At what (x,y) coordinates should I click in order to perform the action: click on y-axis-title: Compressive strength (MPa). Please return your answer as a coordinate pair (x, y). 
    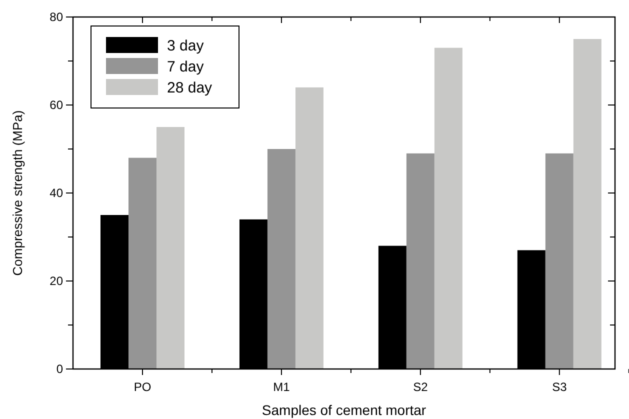
    Looking at the image, I should click on (17, 193).